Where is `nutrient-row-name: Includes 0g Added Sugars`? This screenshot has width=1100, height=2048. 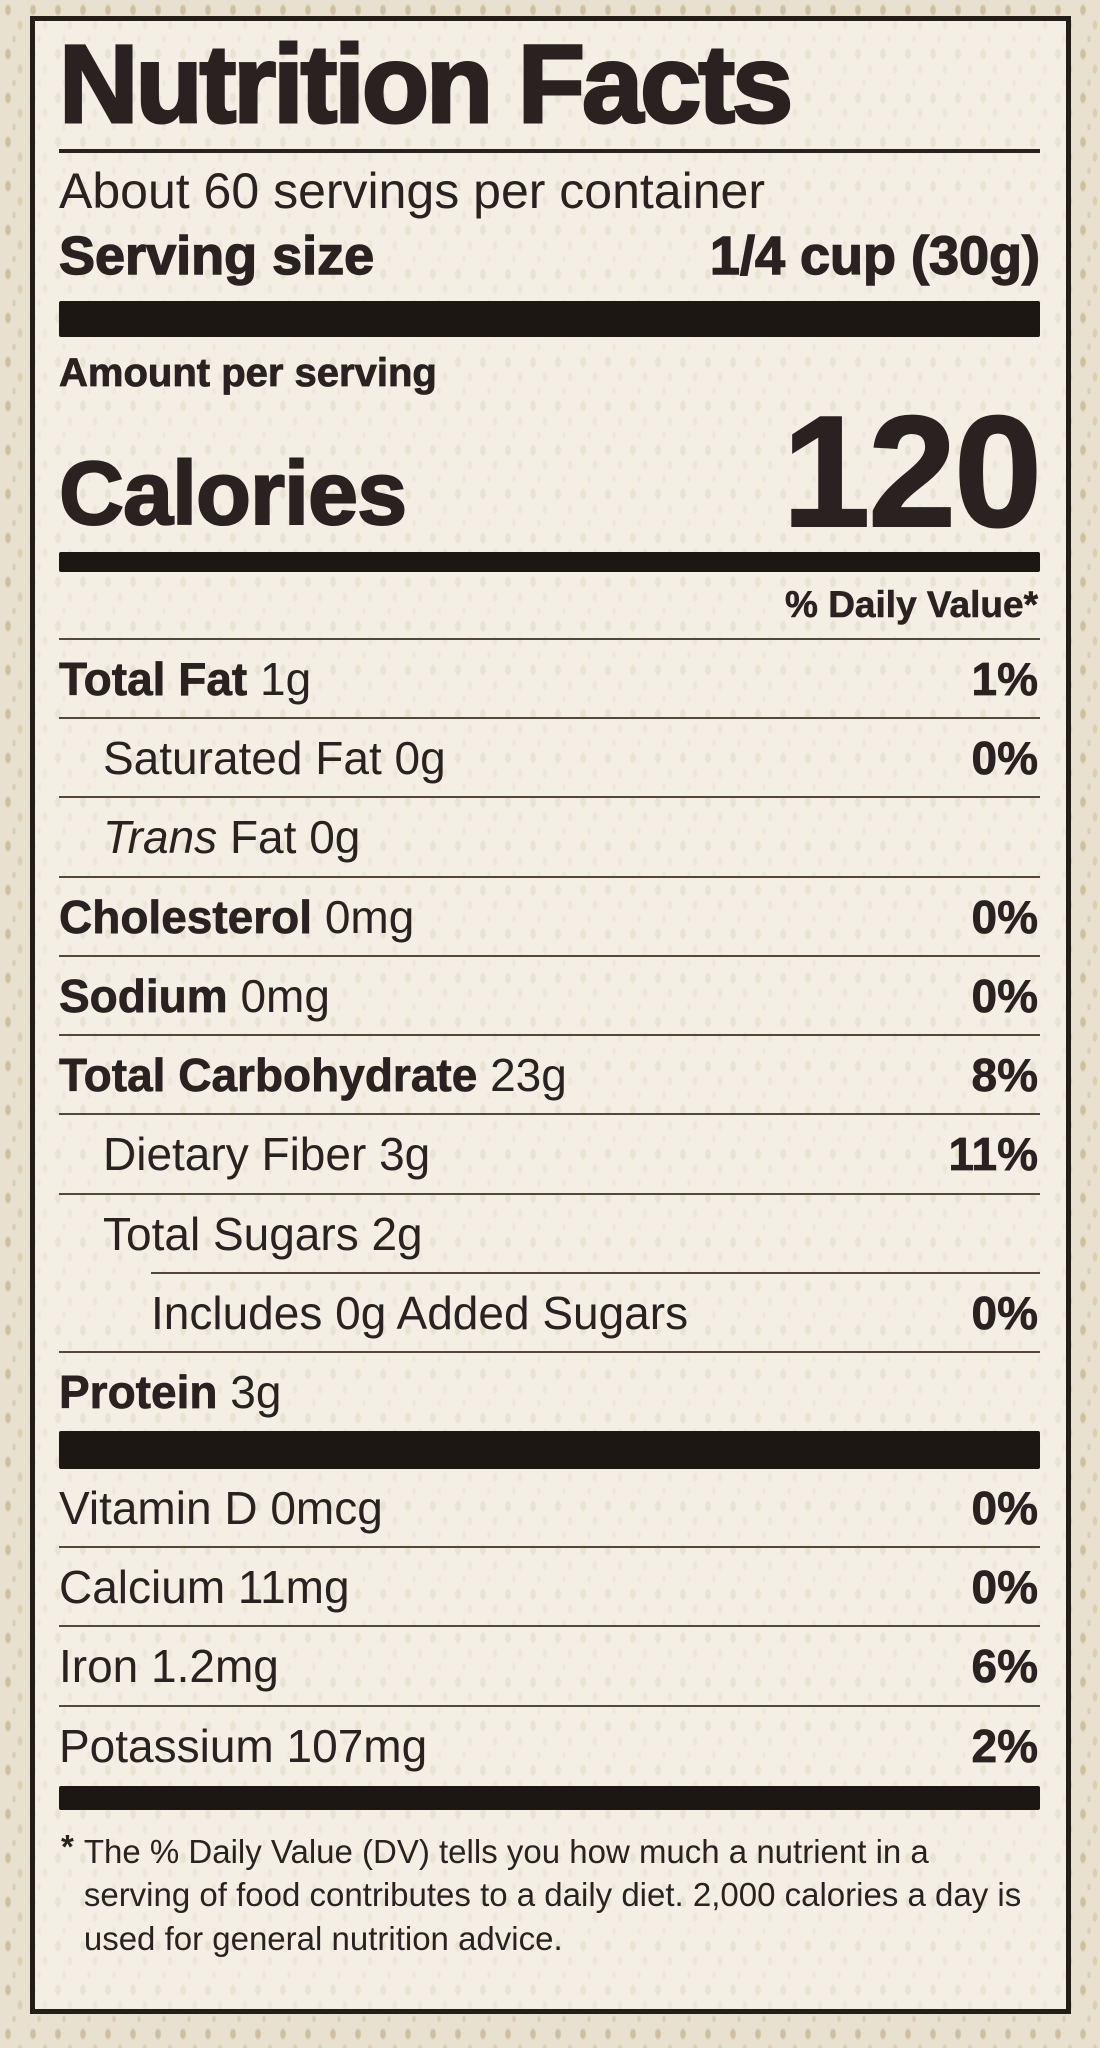 nutrient-row-name: Includes 0g Added Sugars is located at coordinates (420, 1313).